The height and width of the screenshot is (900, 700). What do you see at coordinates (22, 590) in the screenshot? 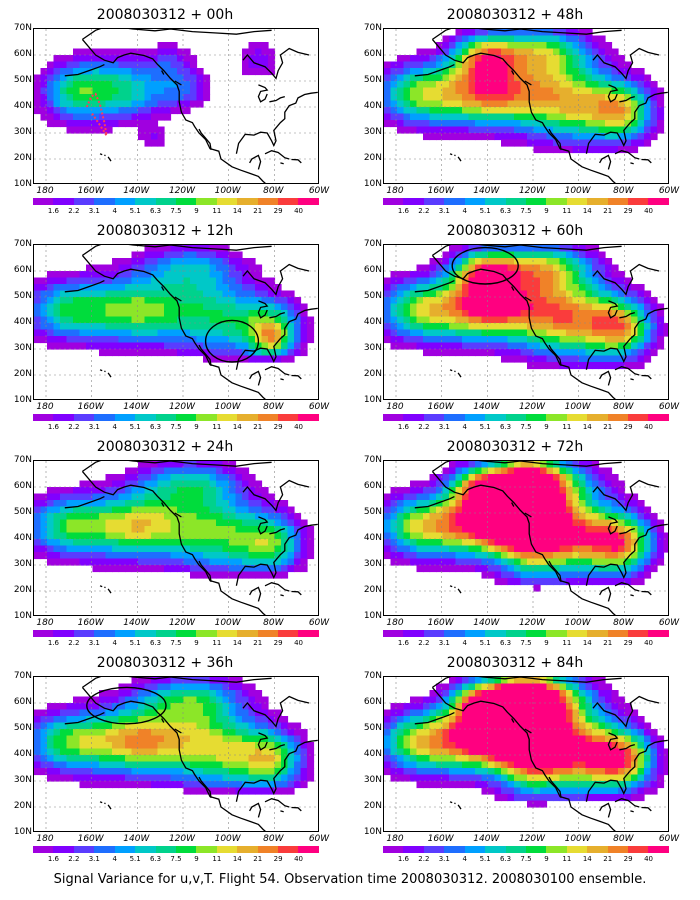
I see `lat-tick-label: 20N` at bounding box center [22, 590].